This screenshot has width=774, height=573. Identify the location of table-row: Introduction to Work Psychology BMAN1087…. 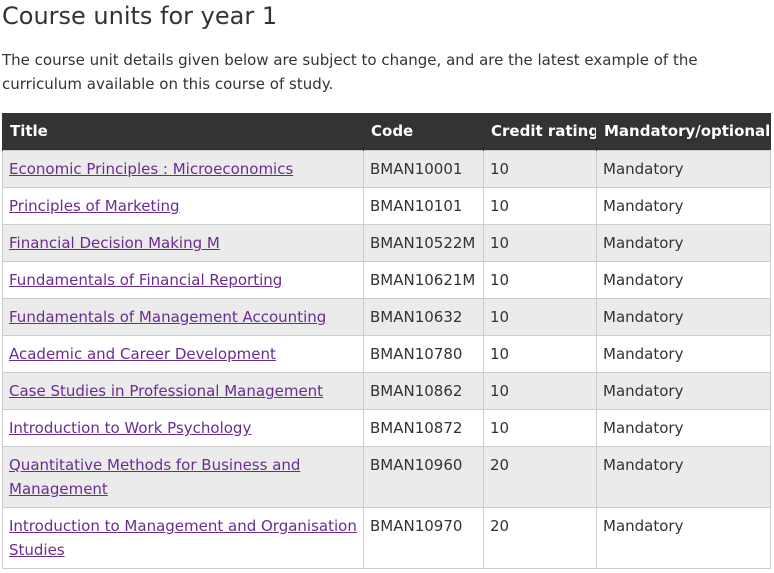
(386, 428).